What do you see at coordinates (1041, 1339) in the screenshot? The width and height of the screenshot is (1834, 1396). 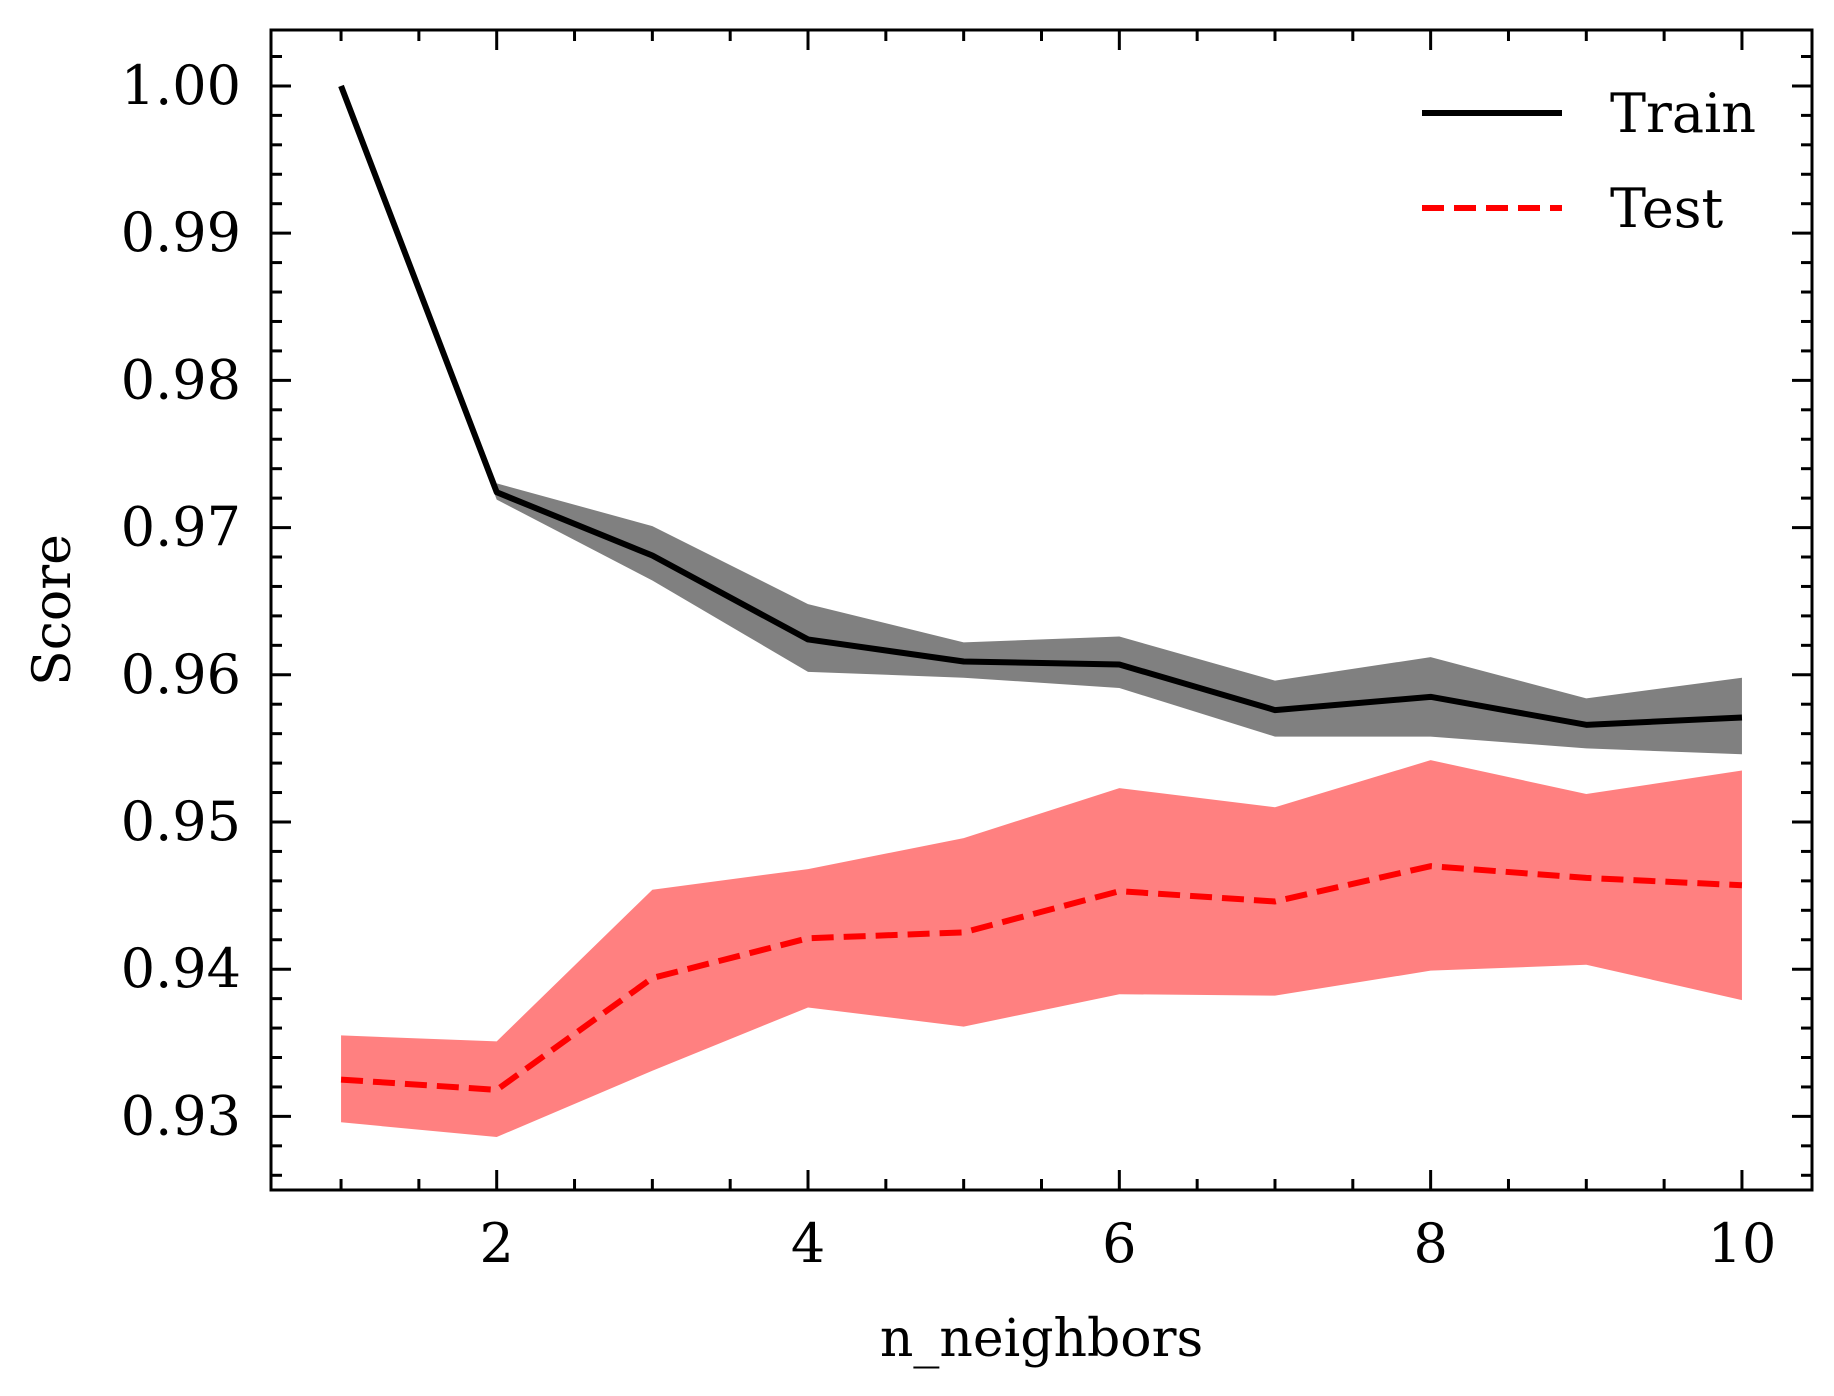 I see `x-axis-label: n_neighbors` at bounding box center [1041, 1339].